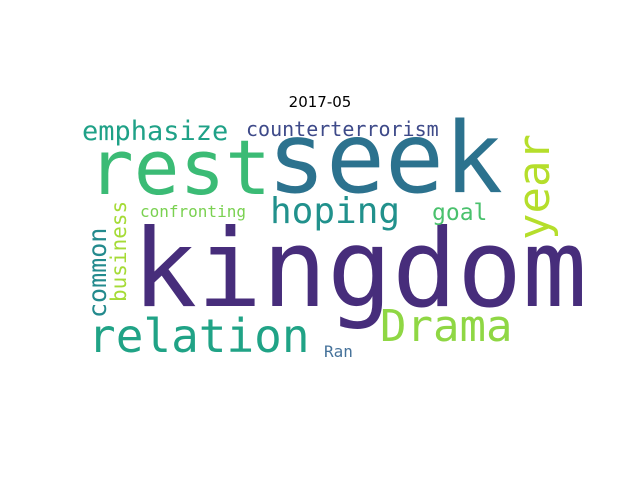 Image resolution: width=640 pixels, height=480 pixels. Describe the element at coordinates (155, 131) in the screenshot. I see `word-emphasize: emphasize` at that location.